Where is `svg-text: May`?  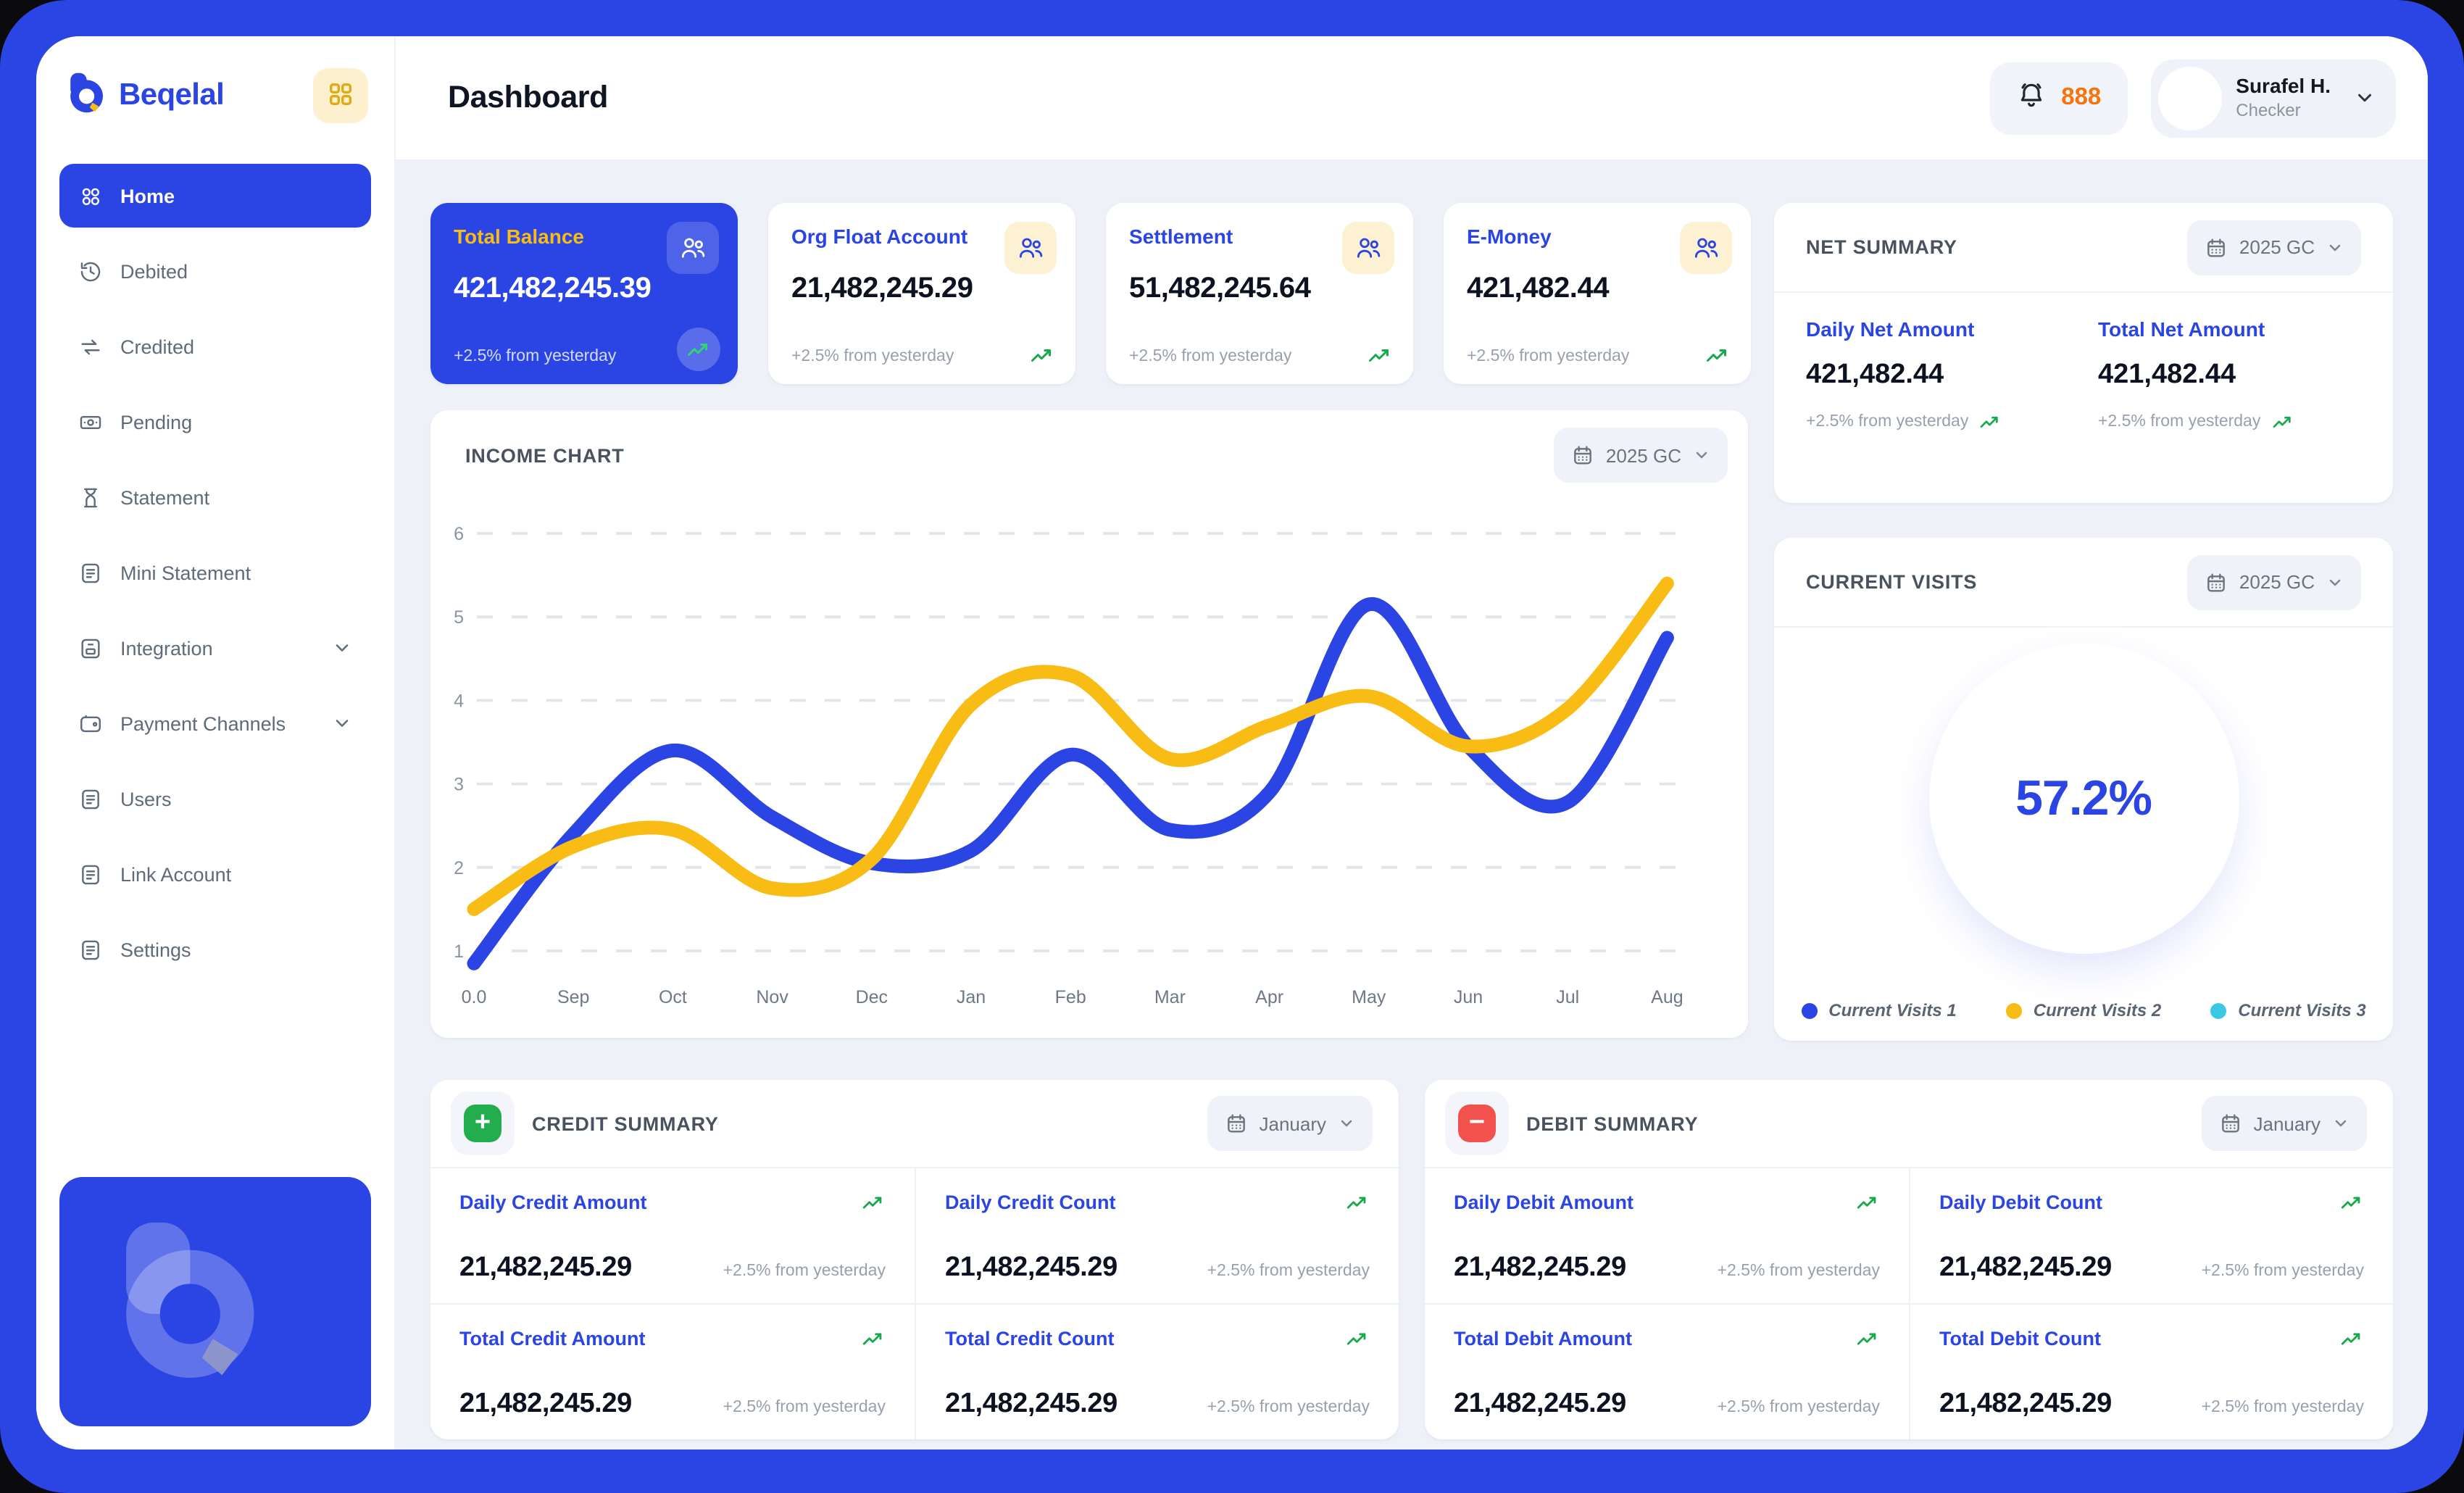
svg-text: May is located at coordinates (1369, 997).